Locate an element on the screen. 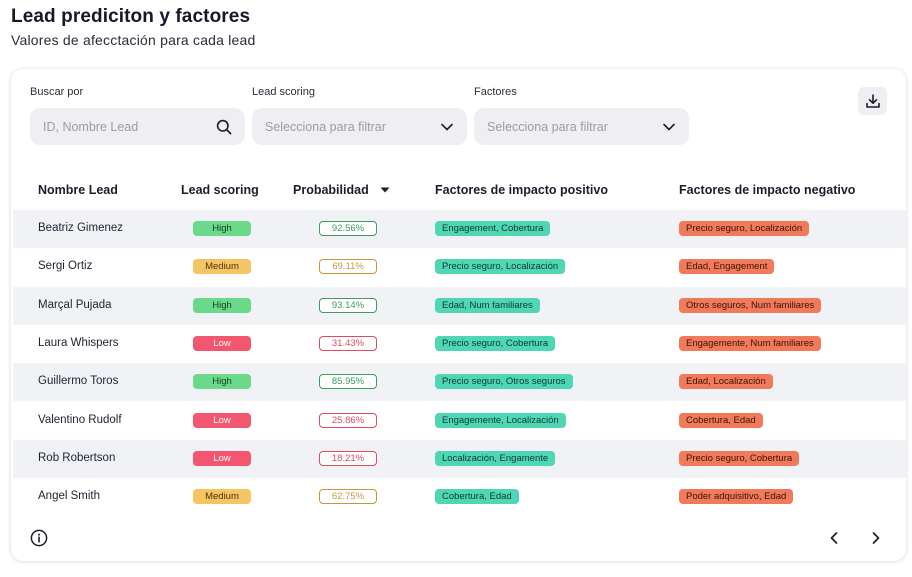  column-header-scoring: Lead scoring is located at coordinates (220, 190).